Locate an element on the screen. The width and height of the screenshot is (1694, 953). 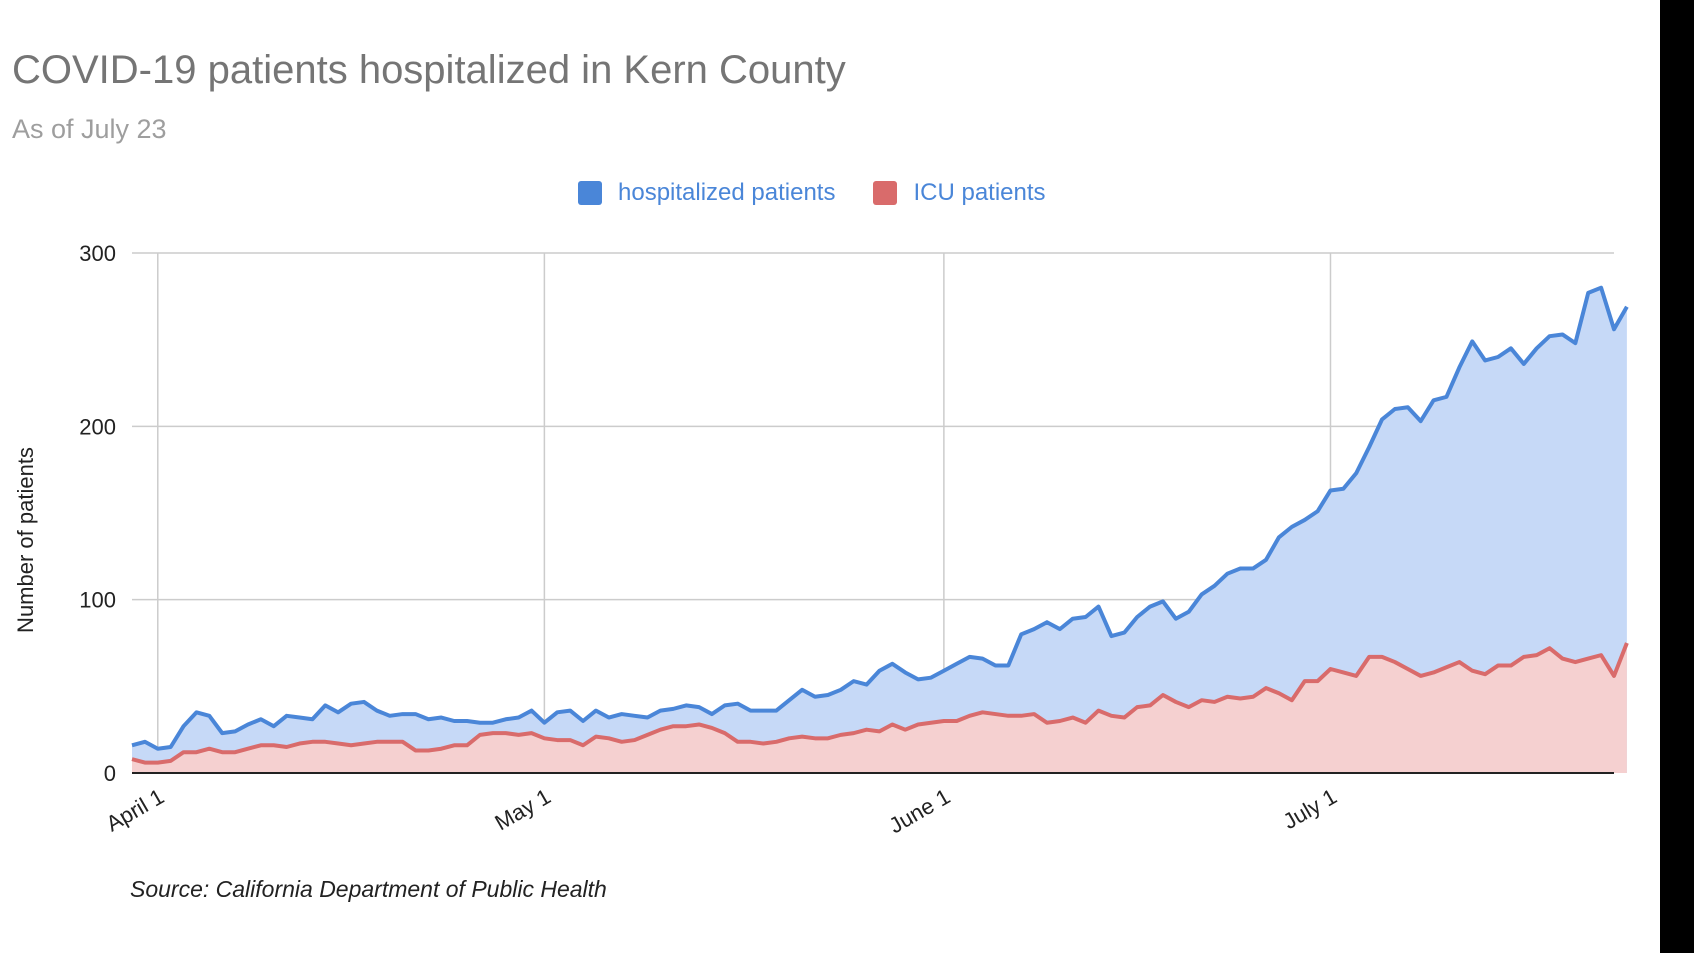
legend-swatch-icu is located at coordinates (885, 193).